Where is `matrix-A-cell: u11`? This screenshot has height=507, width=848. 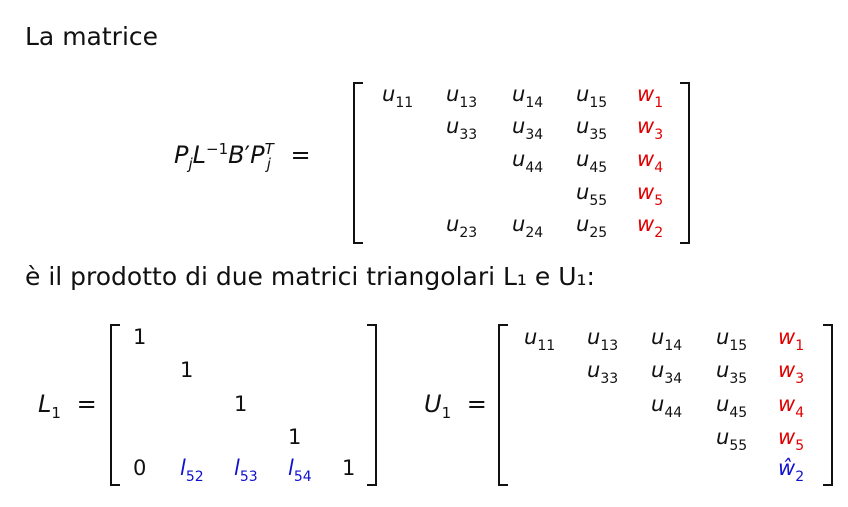 matrix-A-cell: u11 is located at coordinates (398, 96).